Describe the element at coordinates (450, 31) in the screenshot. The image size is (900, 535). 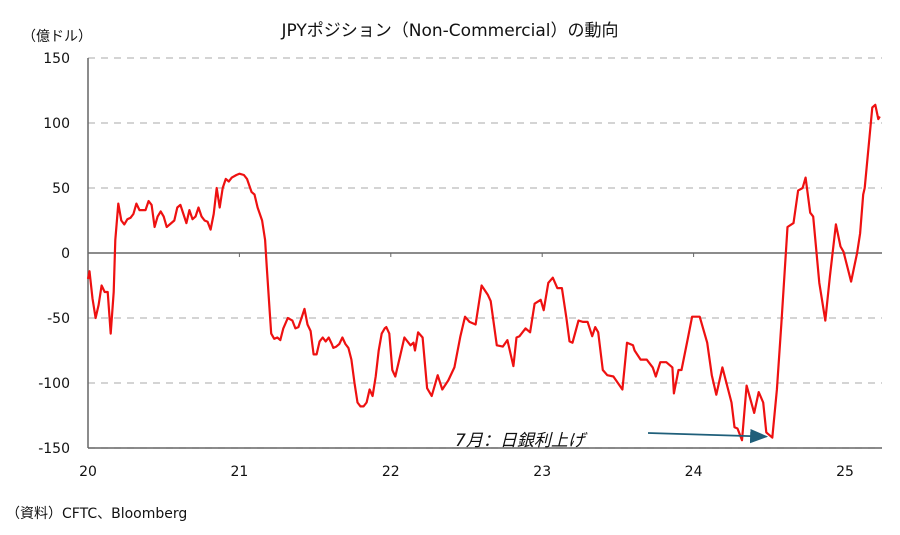
I see `chart-title: JPYポジション（Non-Commercial）の動向` at that location.